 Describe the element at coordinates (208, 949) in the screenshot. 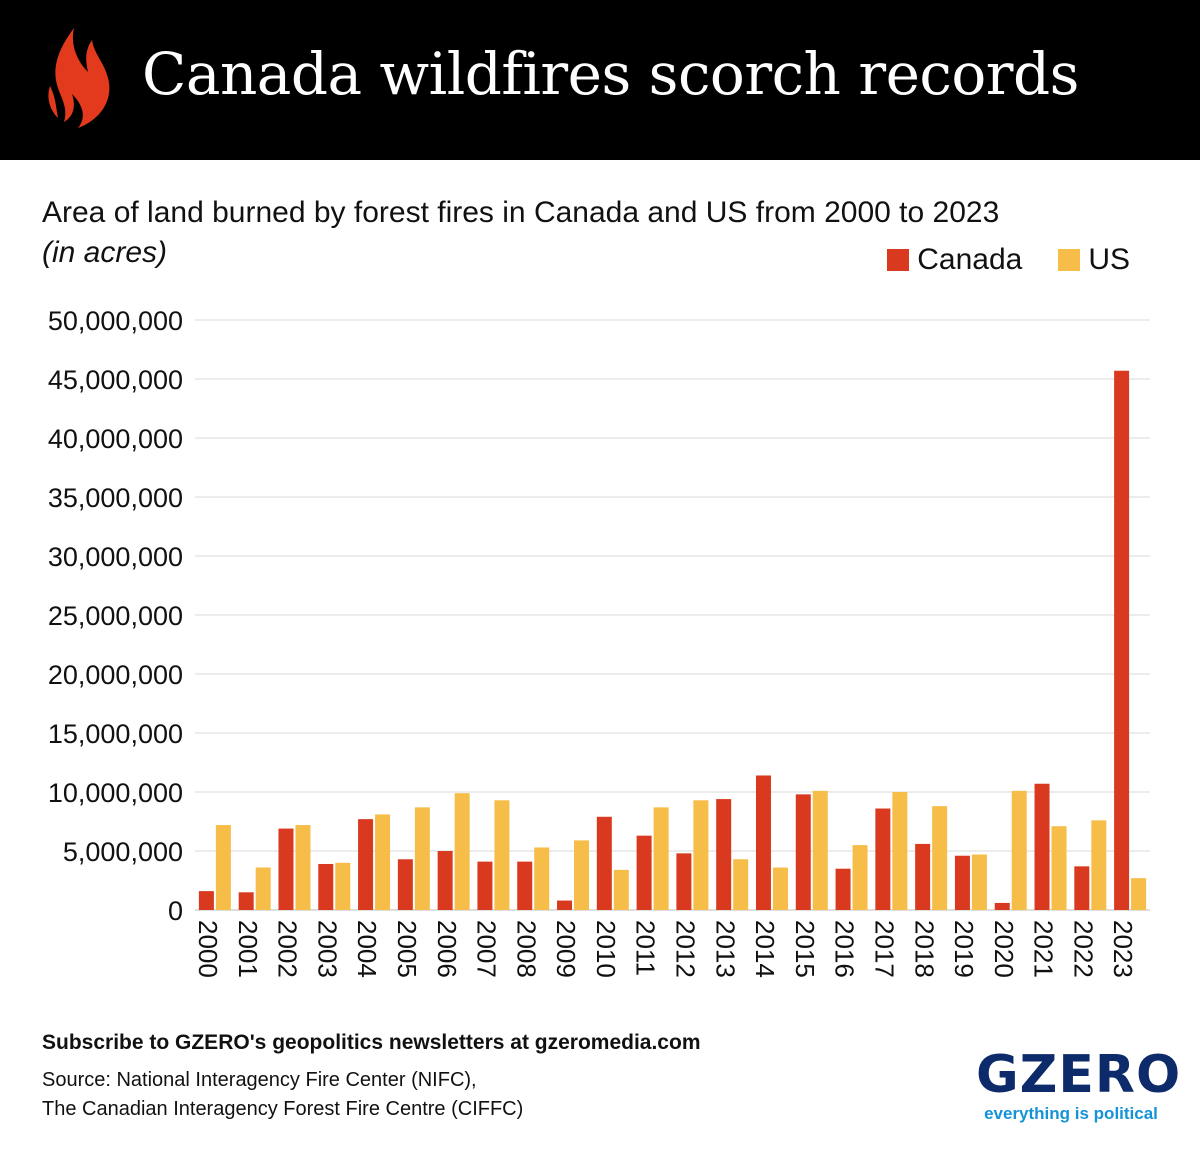

I see `x-tick-label: 2000` at that location.